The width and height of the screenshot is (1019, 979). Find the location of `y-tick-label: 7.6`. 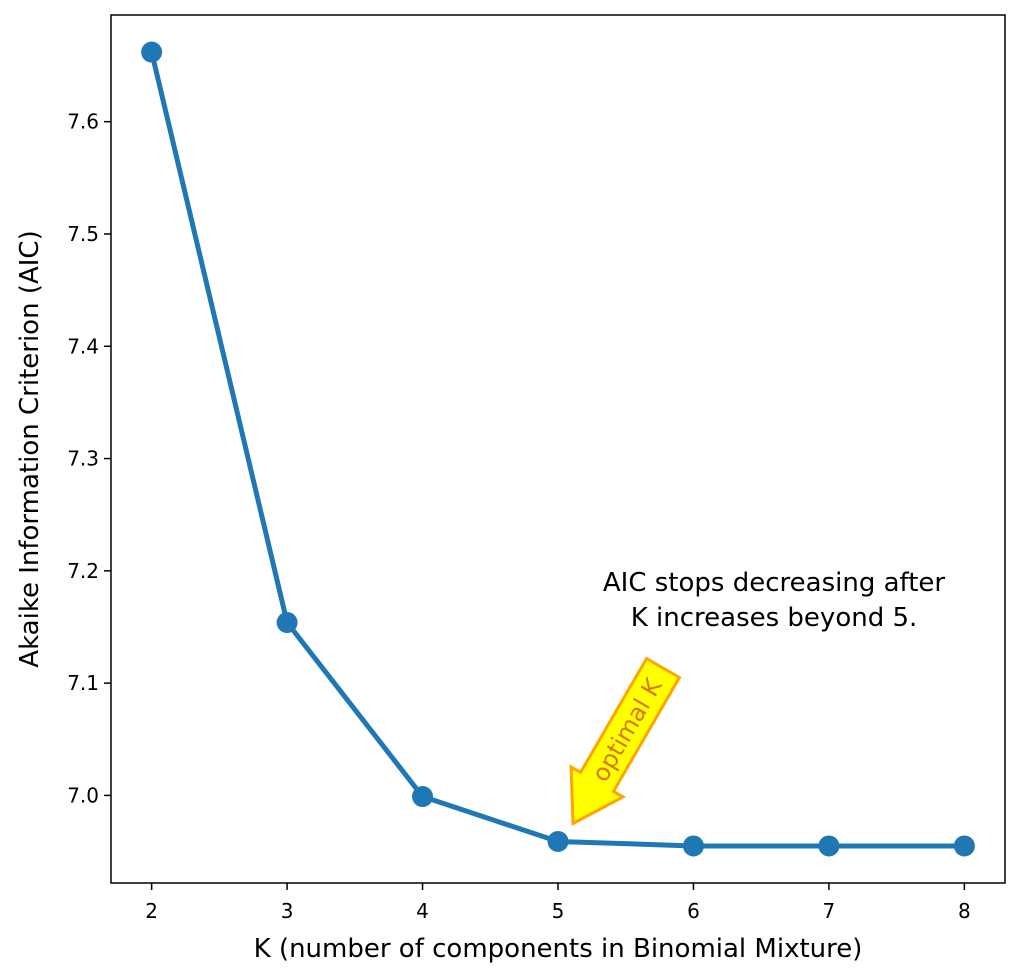

y-tick-label: 7.6 is located at coordinates (83, 122).